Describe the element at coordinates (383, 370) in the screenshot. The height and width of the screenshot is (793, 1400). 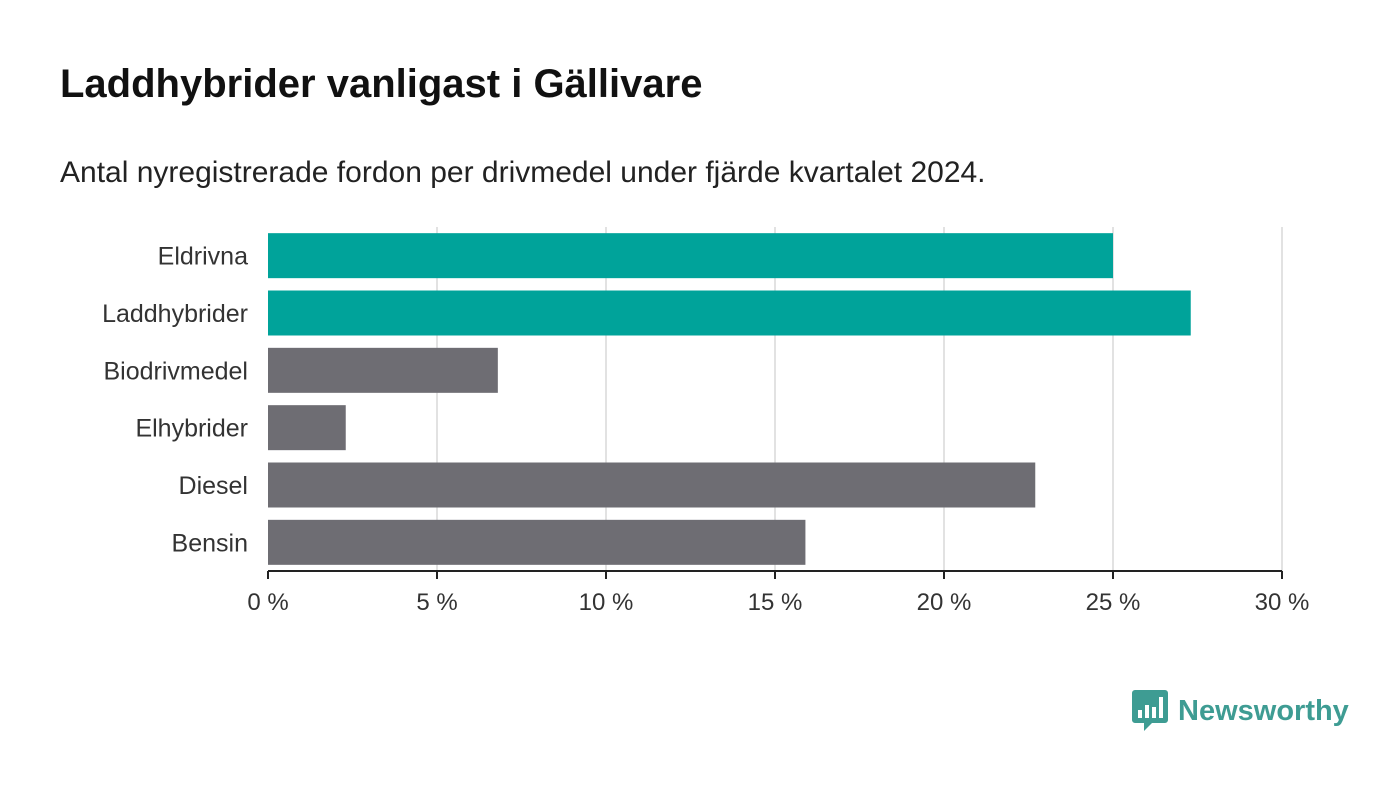
I see `bar-biodrivmedel` at that location.